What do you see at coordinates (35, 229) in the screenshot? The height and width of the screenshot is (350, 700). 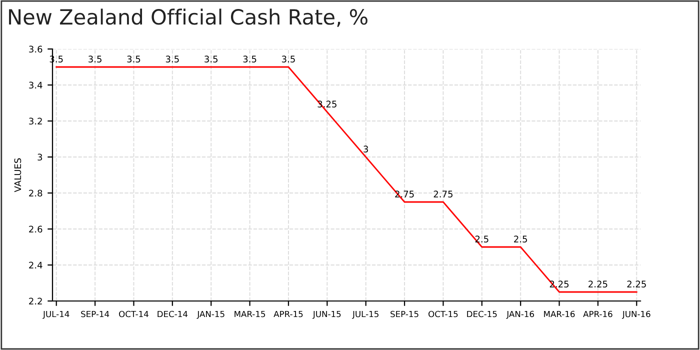 I see `y-tick-label: 2.6` at bounding box center [35, 229].